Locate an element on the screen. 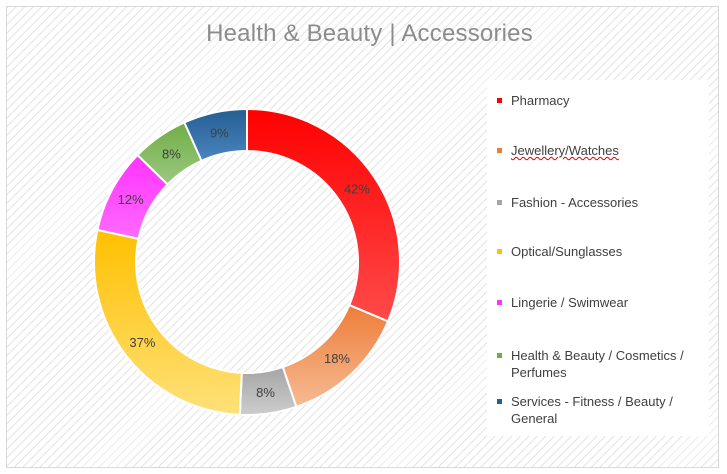  data-label-services-fitness-beauty-general: 9% is located at coordinates (219, 132).